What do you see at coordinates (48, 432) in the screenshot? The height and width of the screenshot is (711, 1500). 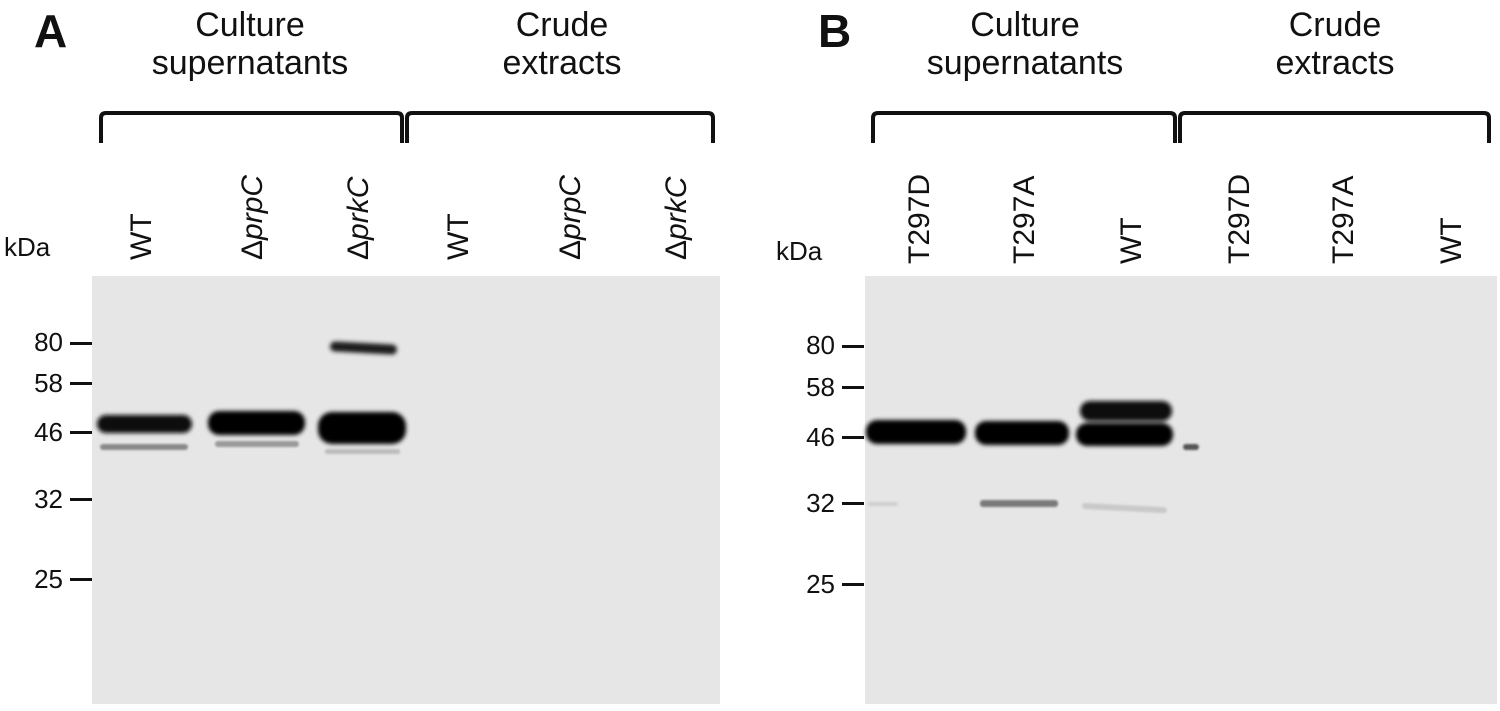 I see `panel-a-marker-46: 46` at bounding box center [48, 432].